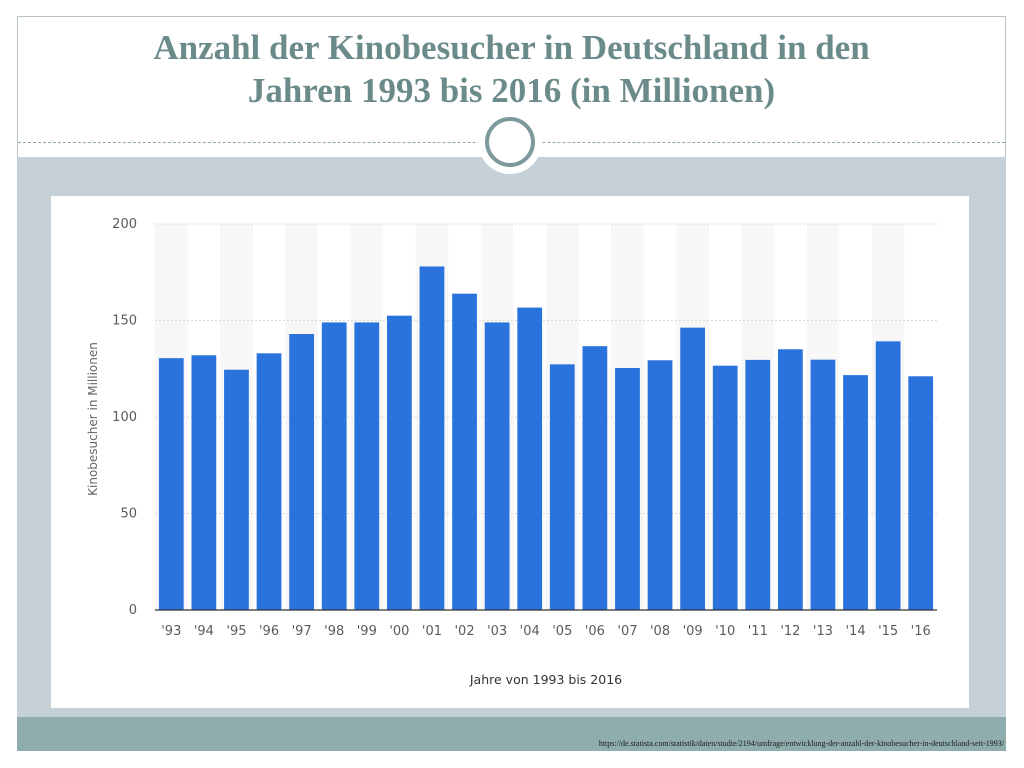  What do you see at coordinates (921, 631) in the screenshot?
I see `x-tick-label: '16` at bounding box center [921, 631].